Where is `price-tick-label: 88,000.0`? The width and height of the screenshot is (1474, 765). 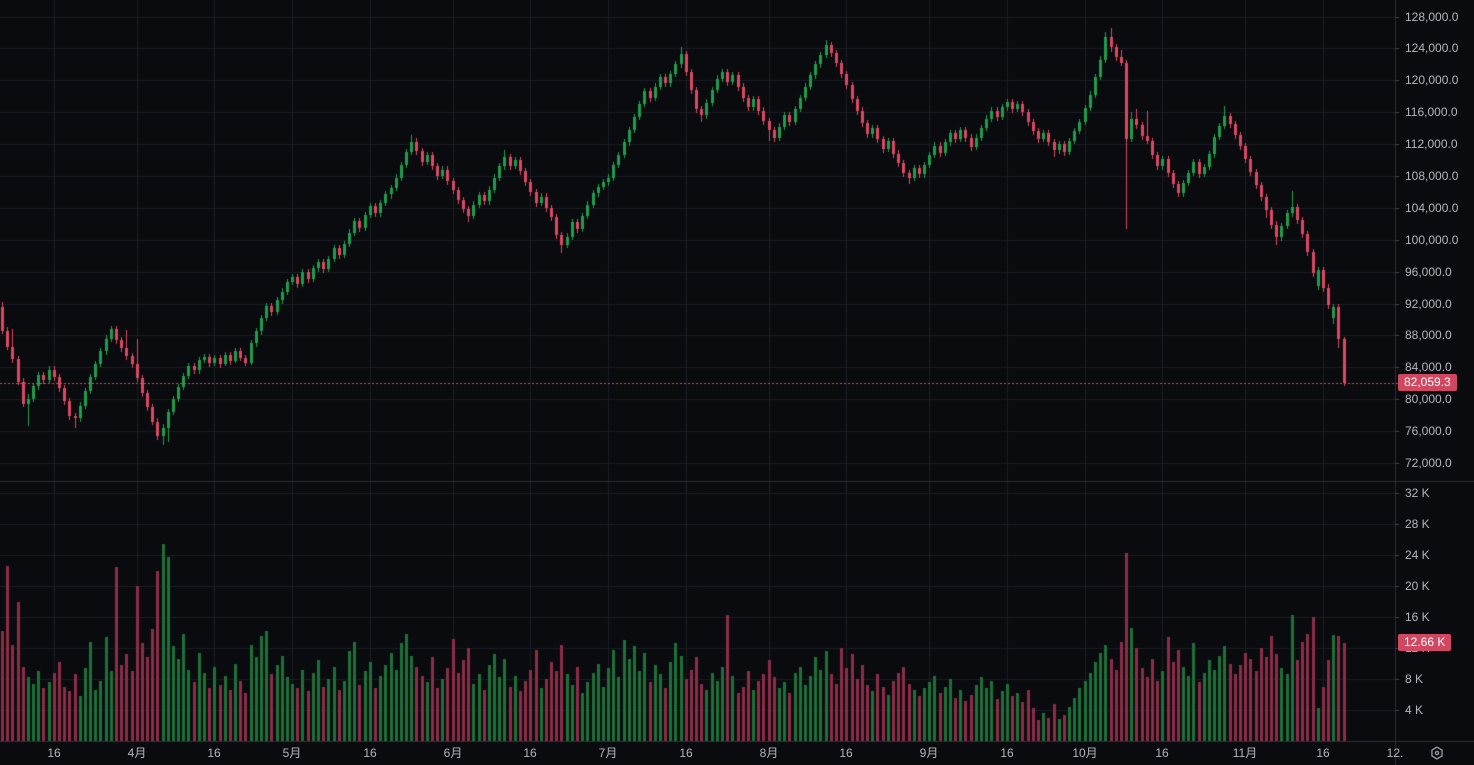
price-tick-label: 88,000.0 is located at coordinates (1428, 335).